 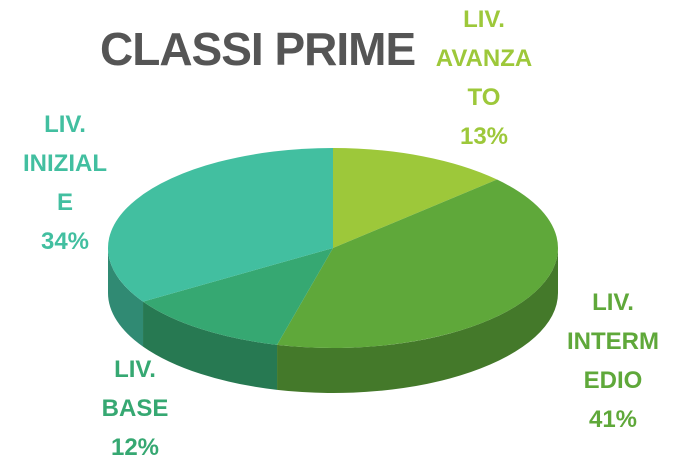 I want to click on value-label: 41%, so click(x=613, y=419).